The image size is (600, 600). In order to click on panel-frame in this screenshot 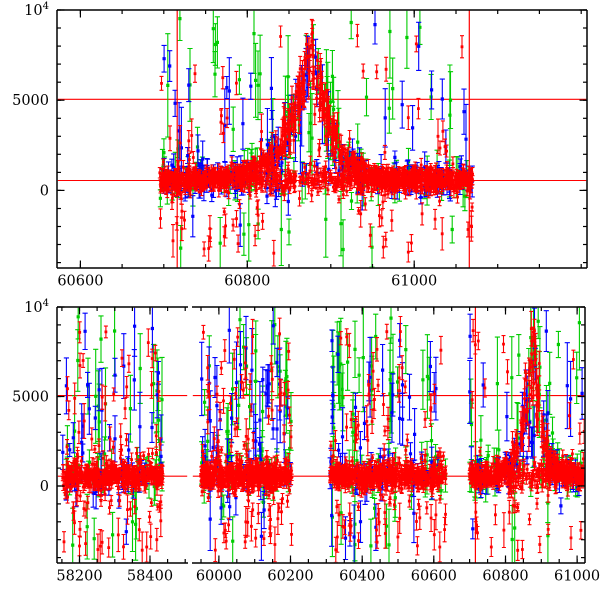, I will do `click(122, 435)`.